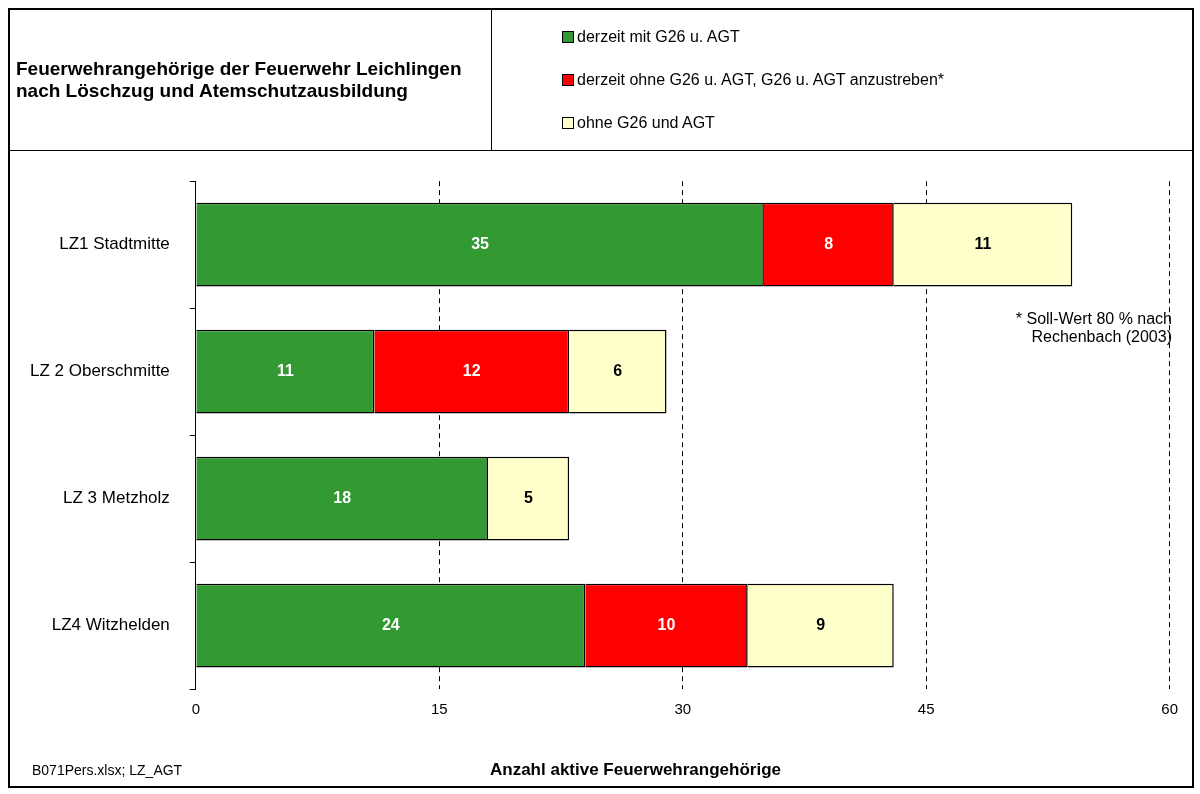 This screenshot has height=794, width=1200. What do you see at coordinates (239, 80) in the screenshot?
I see `chart-title: Feuerwehrangehörige der Feuerwehr Leichlingen nach Löschzug und Atemschutzausbildung` at bounding box center [239, 80].